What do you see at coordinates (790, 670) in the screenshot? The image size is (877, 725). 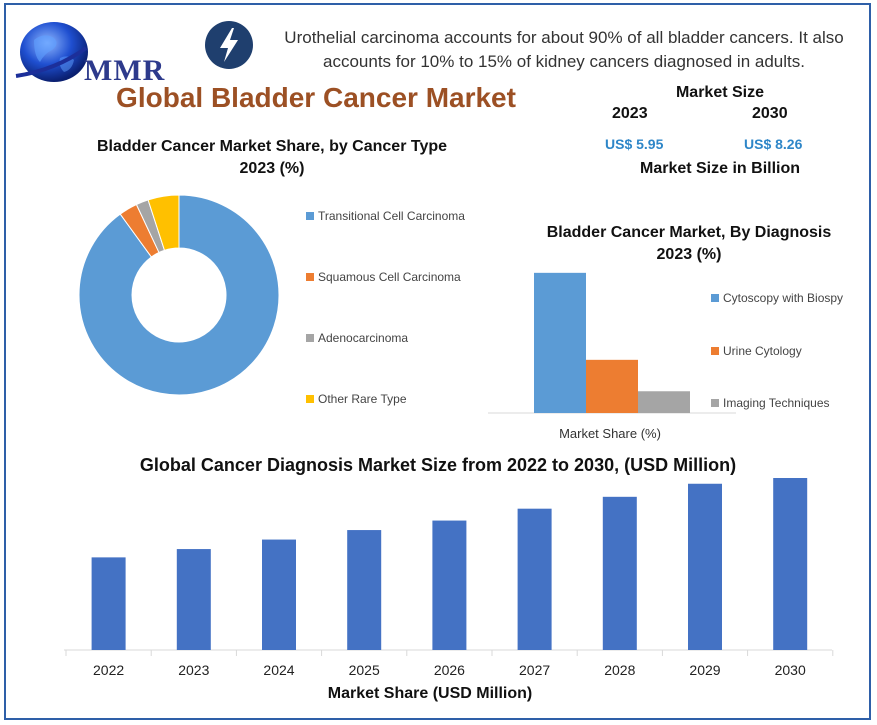 I see `market-tick-label: 2030` at bounding box center [790, 670].